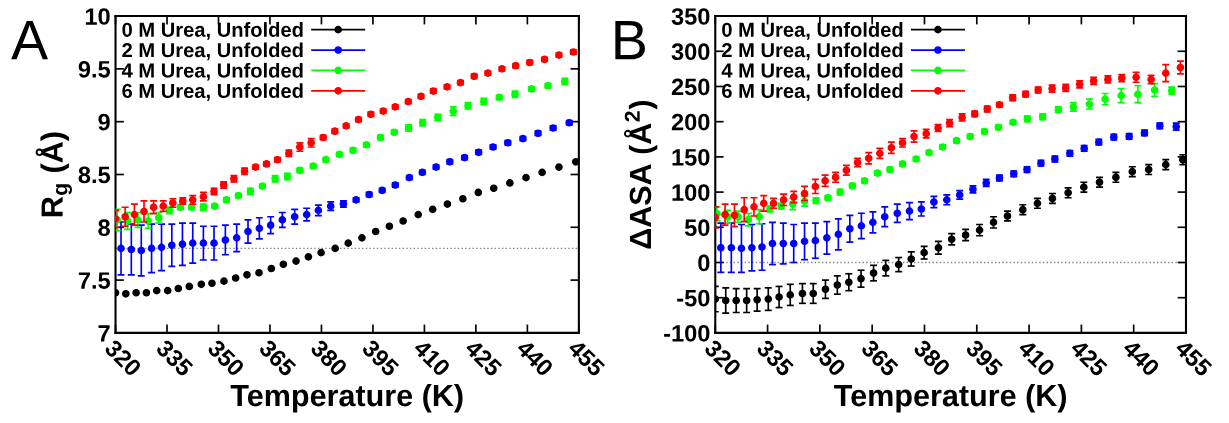  What do you see at coordinates (94, 175) in the screenshot?
I see `y-tick-label: 8.5` at bounding box center [94, 175].